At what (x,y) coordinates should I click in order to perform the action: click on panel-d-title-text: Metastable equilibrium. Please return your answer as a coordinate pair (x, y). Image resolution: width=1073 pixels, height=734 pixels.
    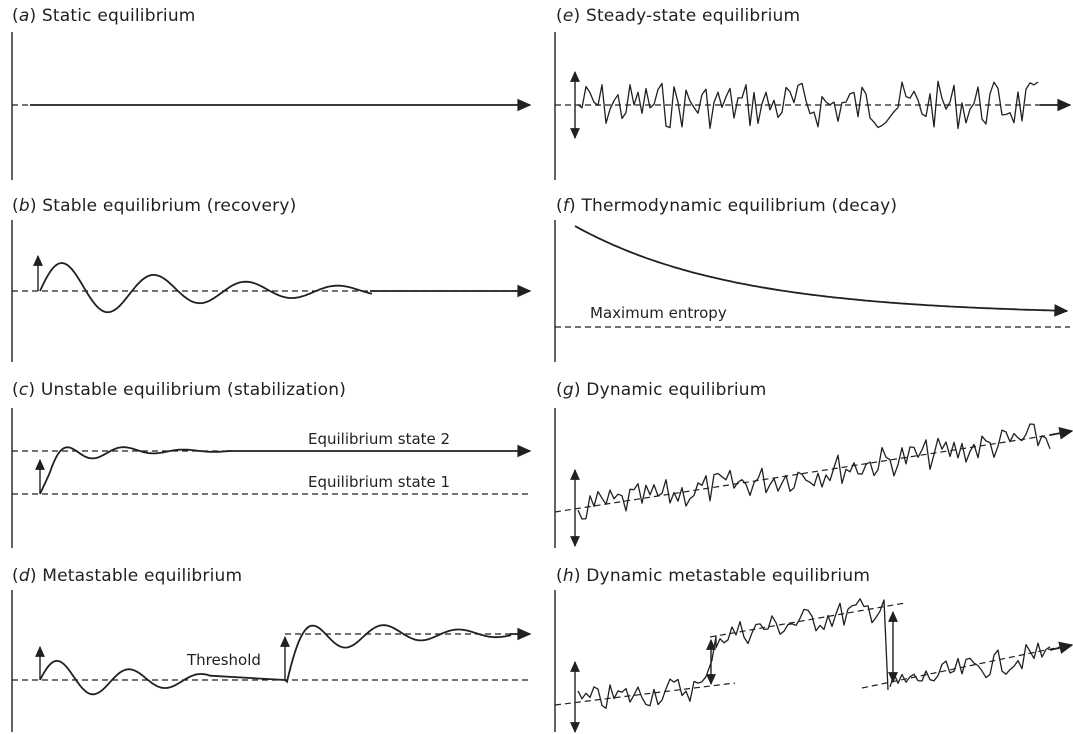
    Looking at the image, I should click on (142, 576).